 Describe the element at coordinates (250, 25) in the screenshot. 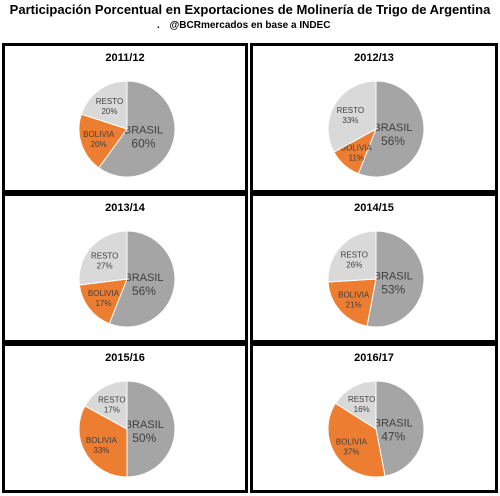

I see `chart-subtitle: @BCRmercados en base a INDEC` at that location.